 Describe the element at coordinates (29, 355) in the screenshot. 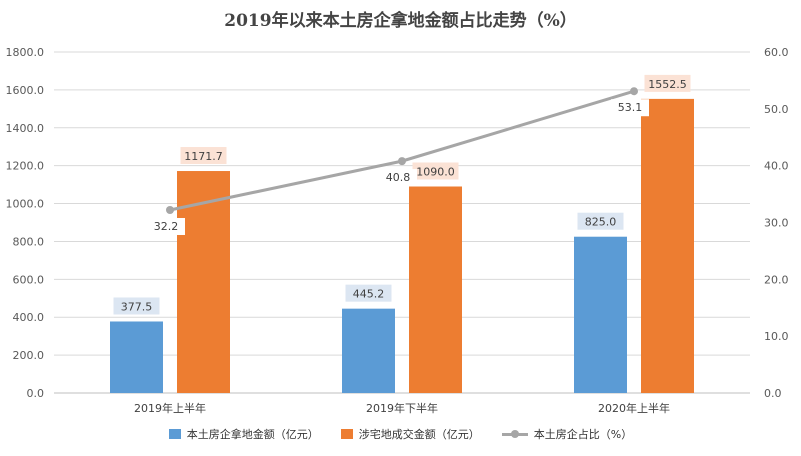

I see `y-left-tick-label: 200.0` at that location.